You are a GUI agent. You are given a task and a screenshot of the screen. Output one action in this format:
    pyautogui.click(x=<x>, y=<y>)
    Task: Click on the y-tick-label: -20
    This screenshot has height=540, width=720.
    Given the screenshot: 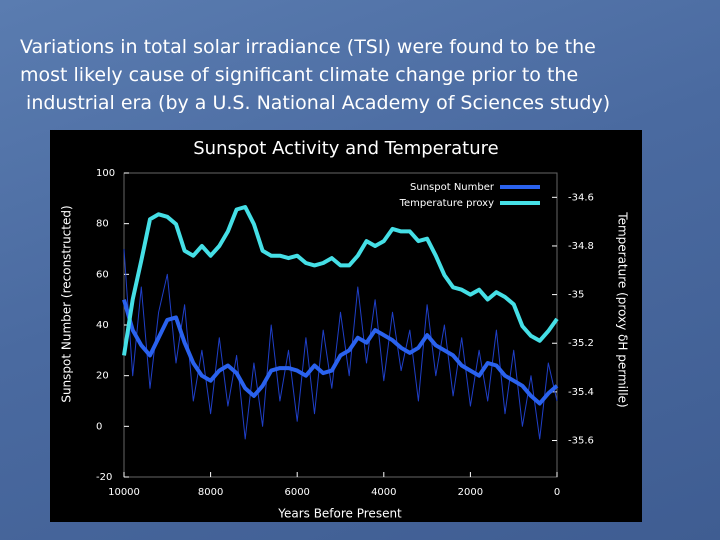 What is the action you would take?
    pyautogui.click(x=104, y=477)
    